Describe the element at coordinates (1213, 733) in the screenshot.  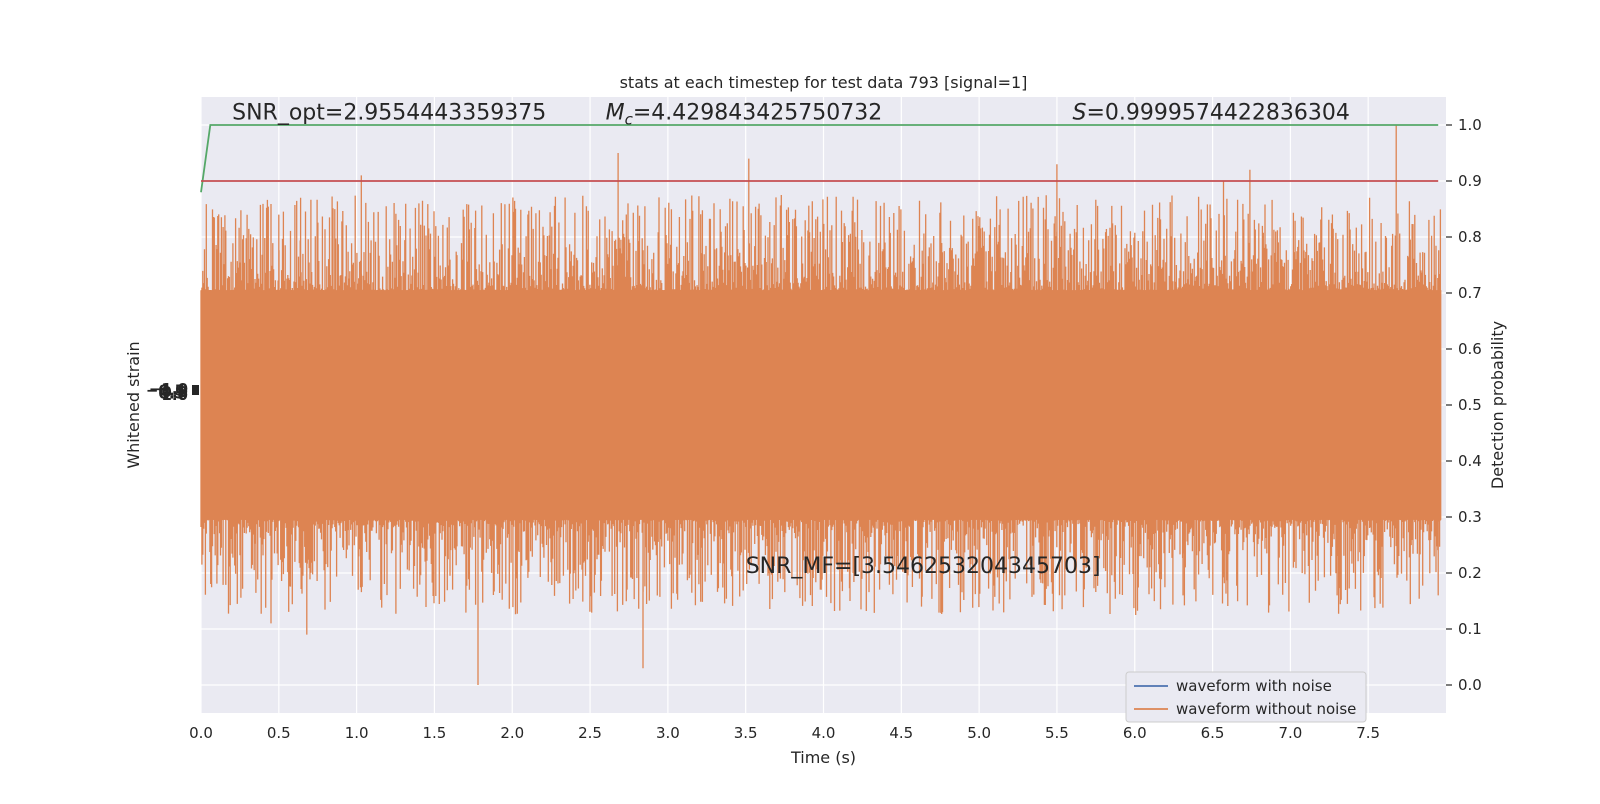
I see `x-tick-label: 6.5` at that location.